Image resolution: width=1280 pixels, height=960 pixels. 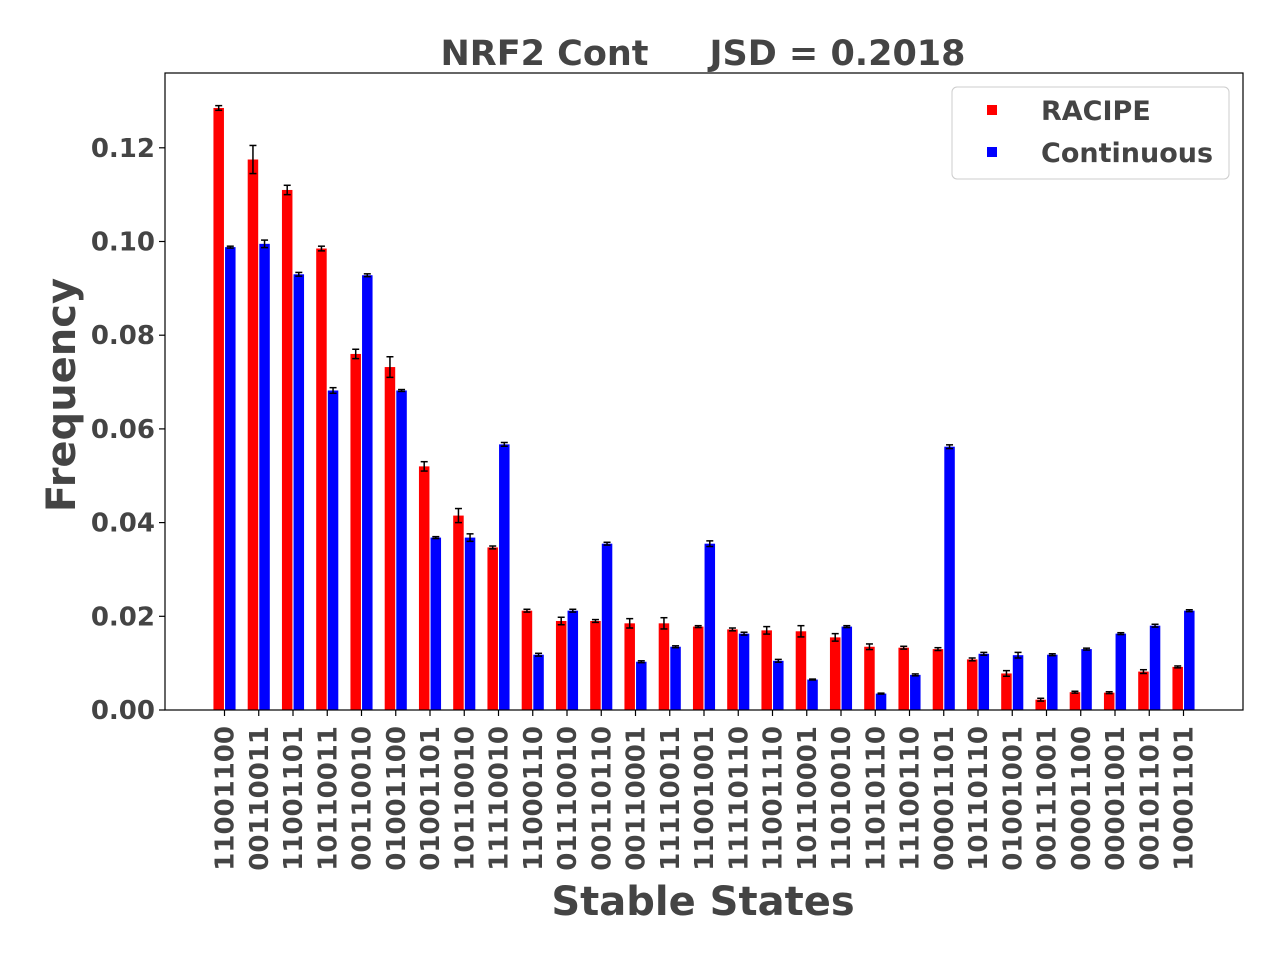 I want to click on legend: RACIPE Continuous, so click(x=1090, y=133).